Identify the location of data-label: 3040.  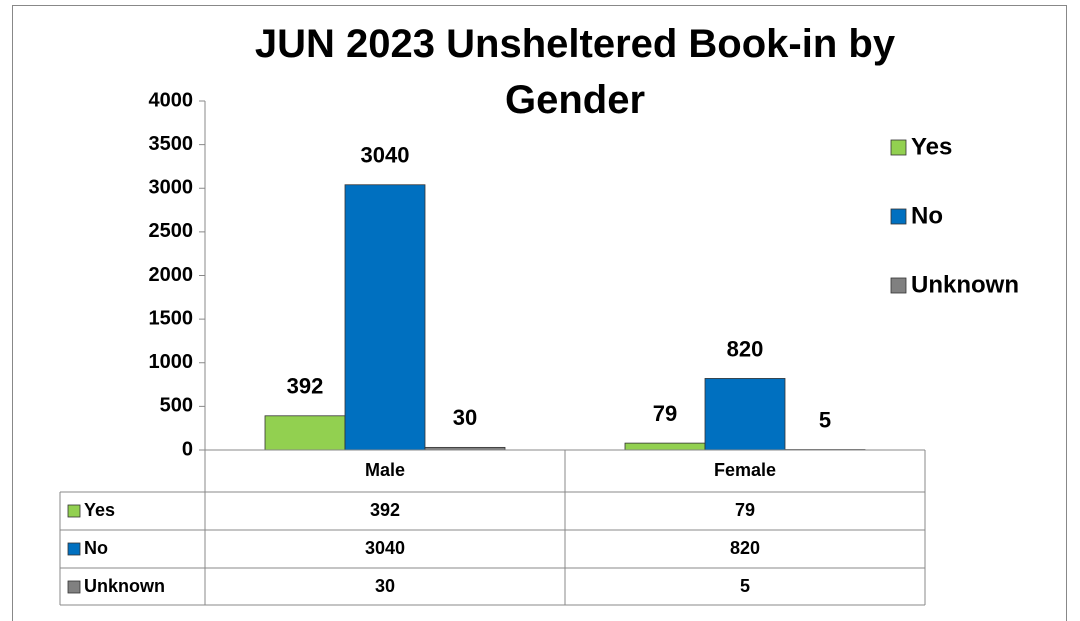
(385, 155).